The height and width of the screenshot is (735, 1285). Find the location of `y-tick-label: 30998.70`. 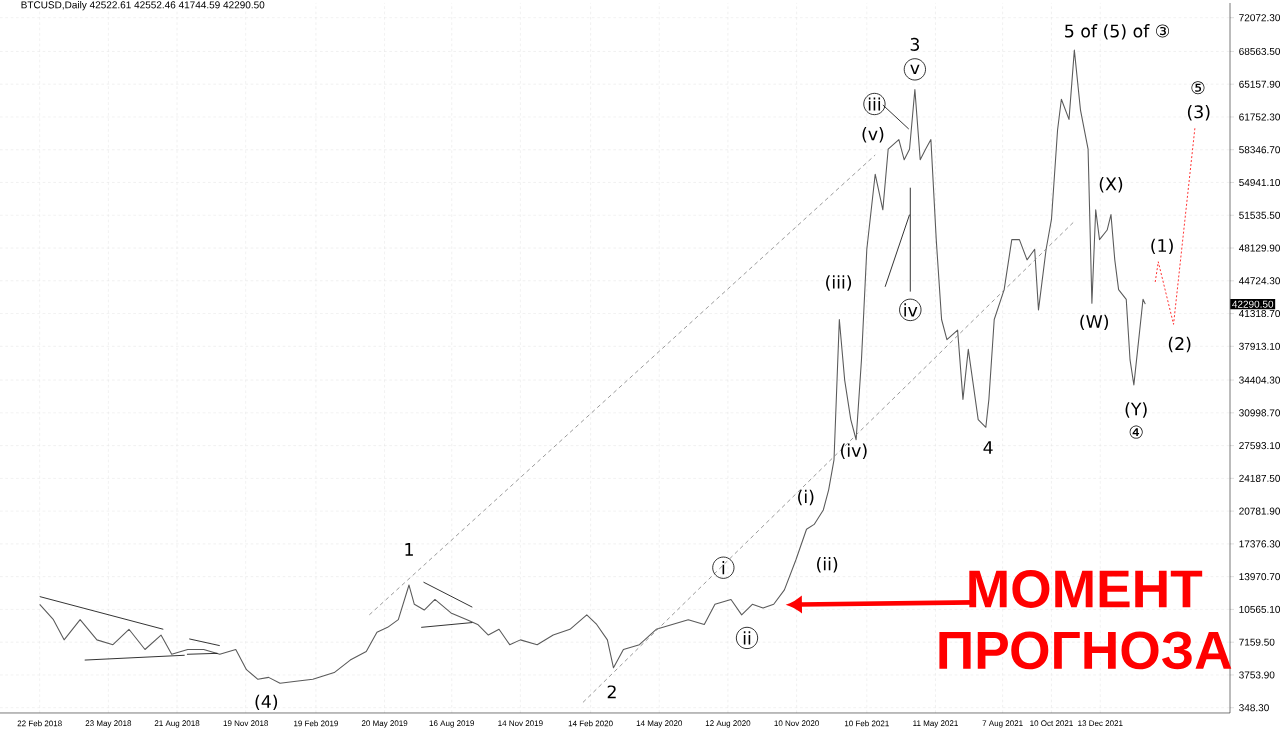

y-tick-label: 30998.70 is located at coordinates (1260, 413).